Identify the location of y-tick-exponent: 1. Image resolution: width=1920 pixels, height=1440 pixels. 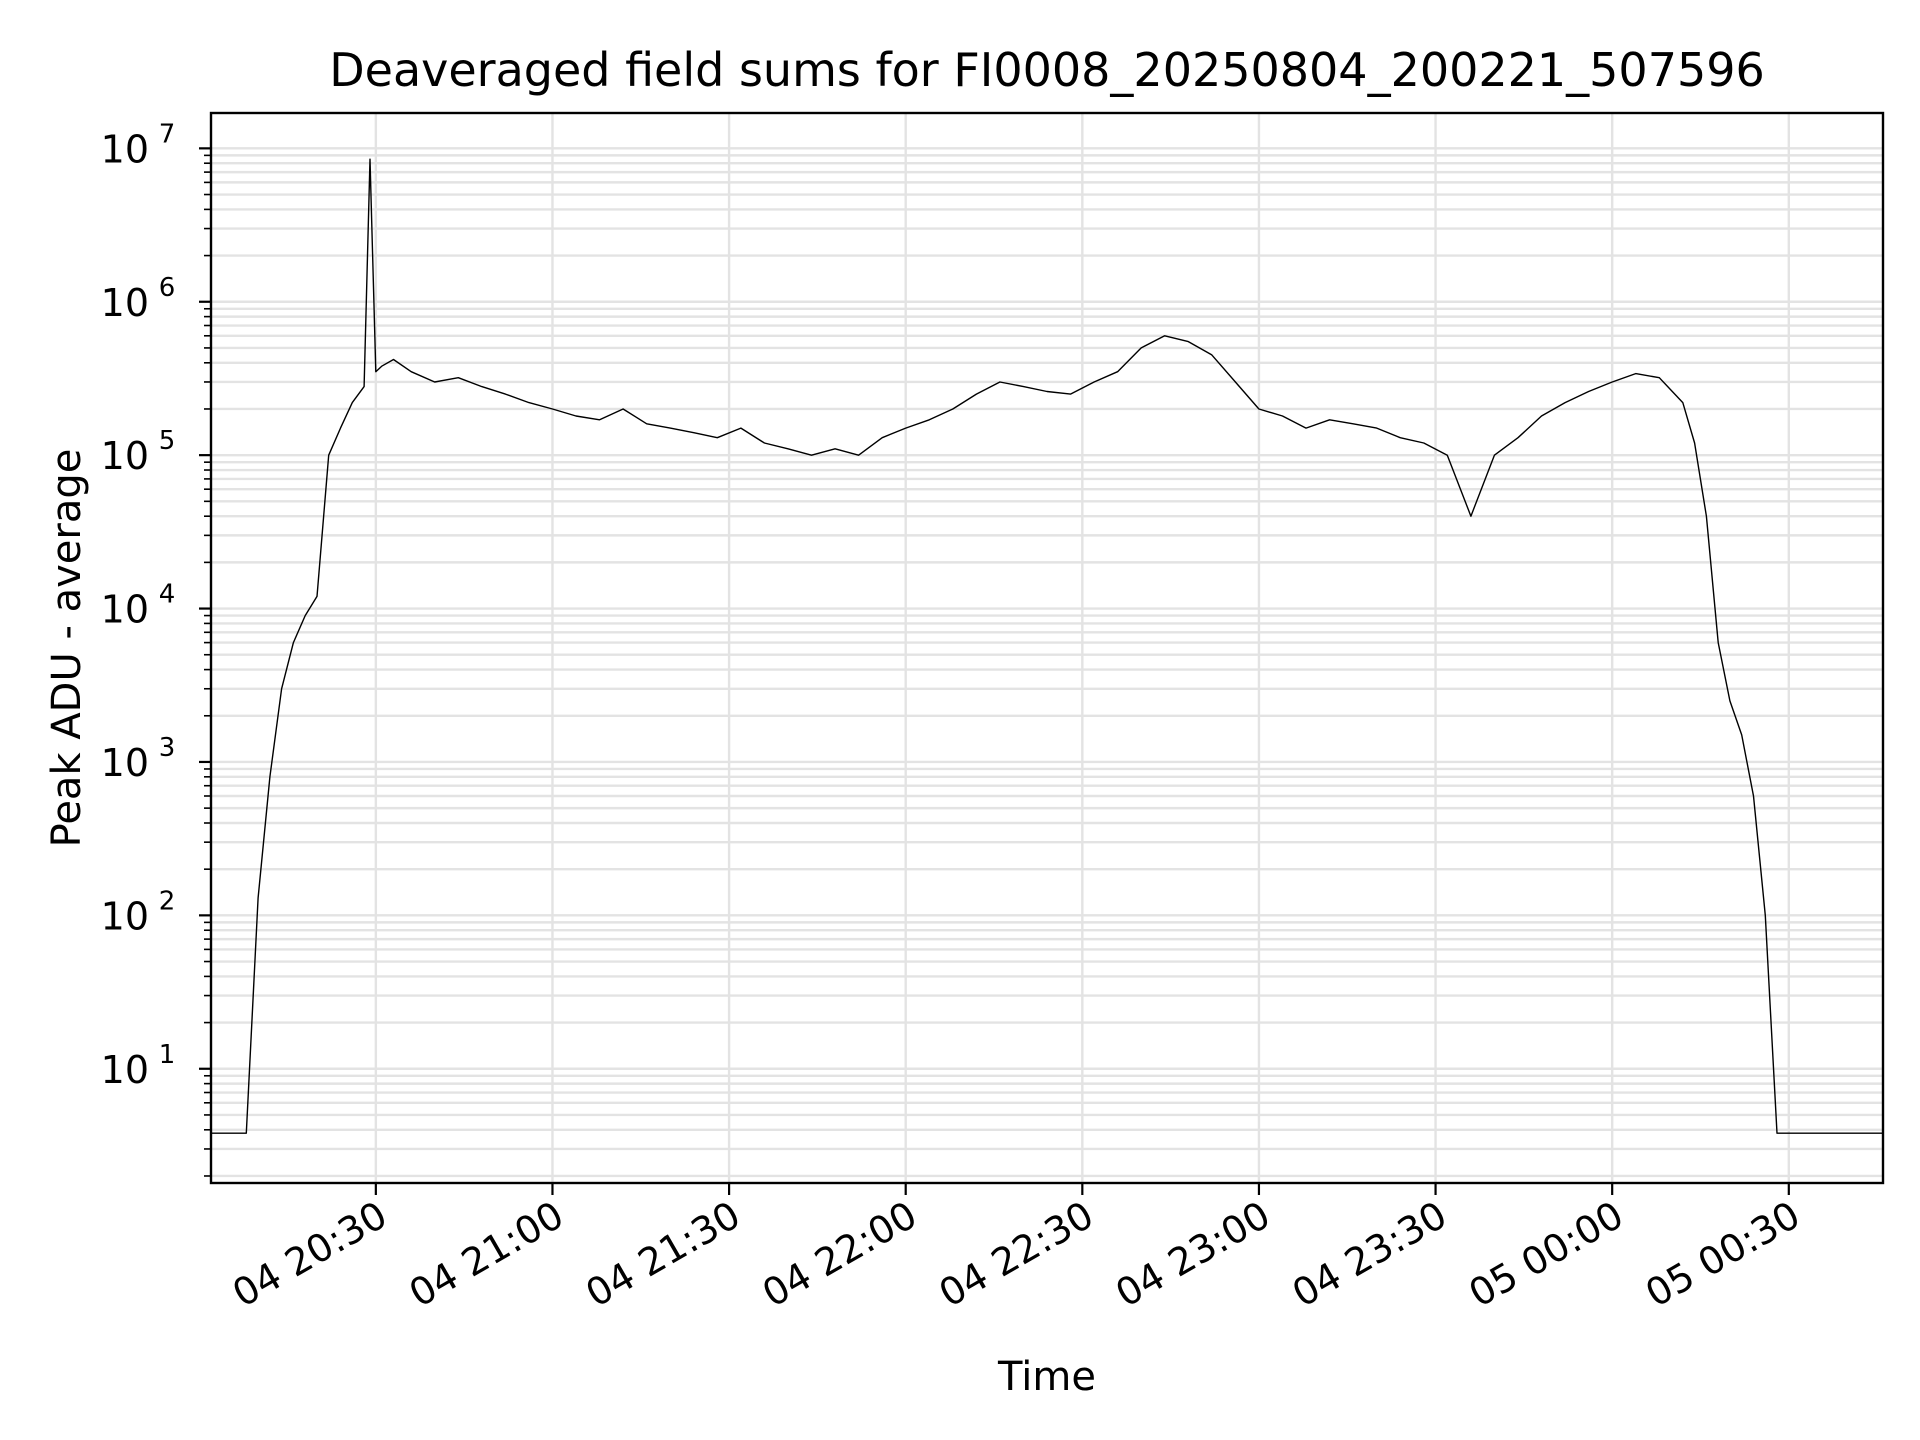
(167, 1055).